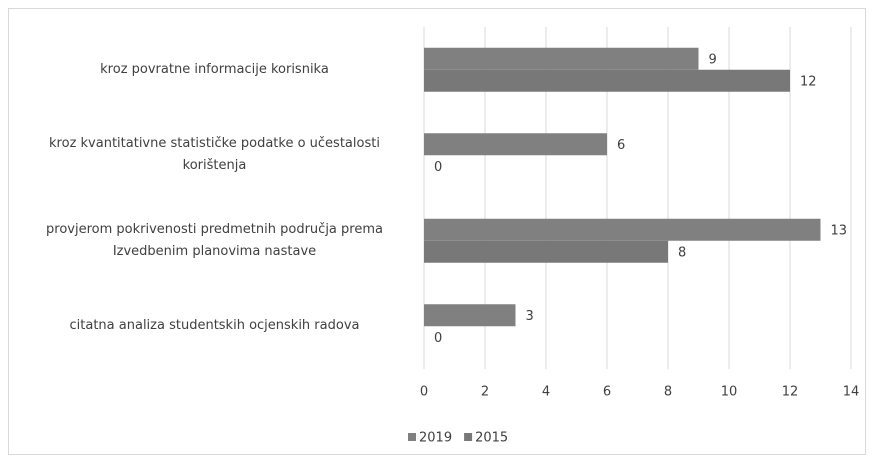 The width and height of the screenshot is (875, 462). I want to click on x-tick-label: 10, so click(729, 392).